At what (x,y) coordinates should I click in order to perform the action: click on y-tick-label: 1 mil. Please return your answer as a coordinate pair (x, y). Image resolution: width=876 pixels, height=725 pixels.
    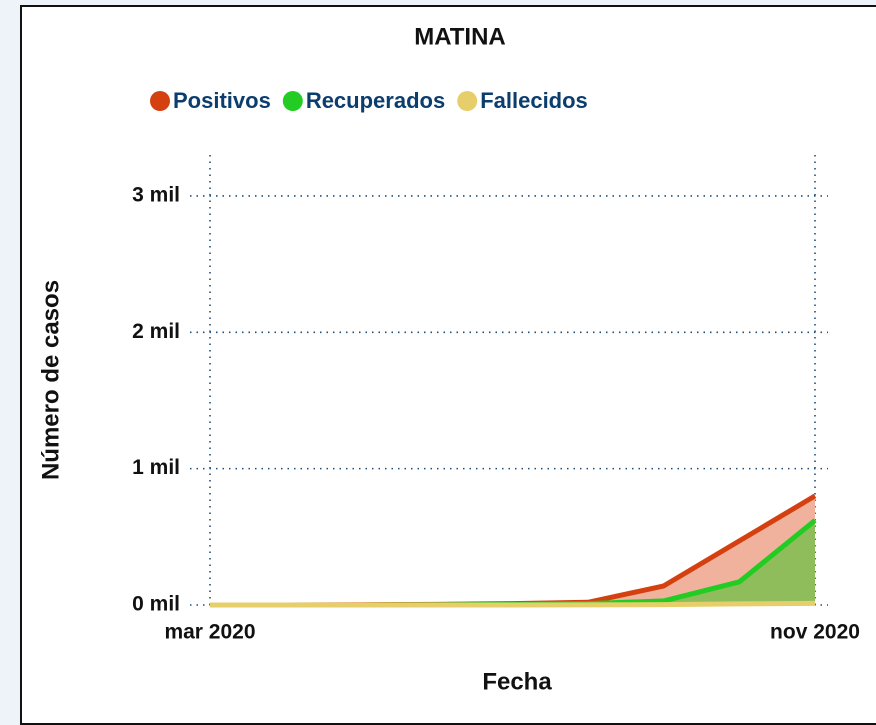
    Looking at the image, I should click on (156, 467).